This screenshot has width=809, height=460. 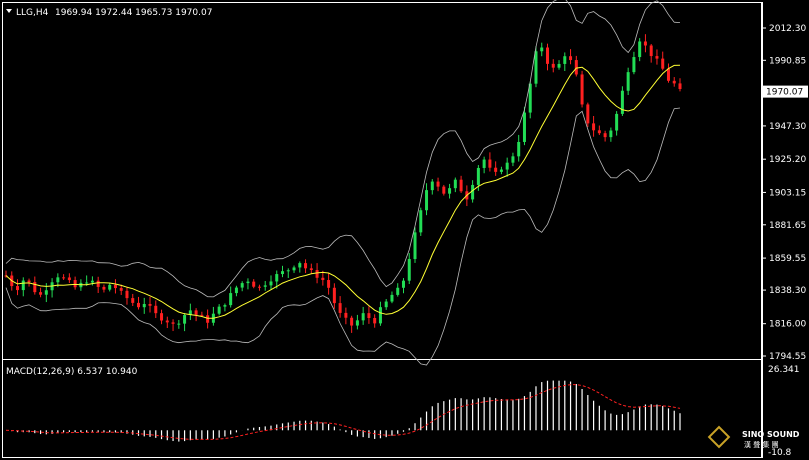 I want to click on price-tick-label: 1881.65, so click(x=787, y=226).